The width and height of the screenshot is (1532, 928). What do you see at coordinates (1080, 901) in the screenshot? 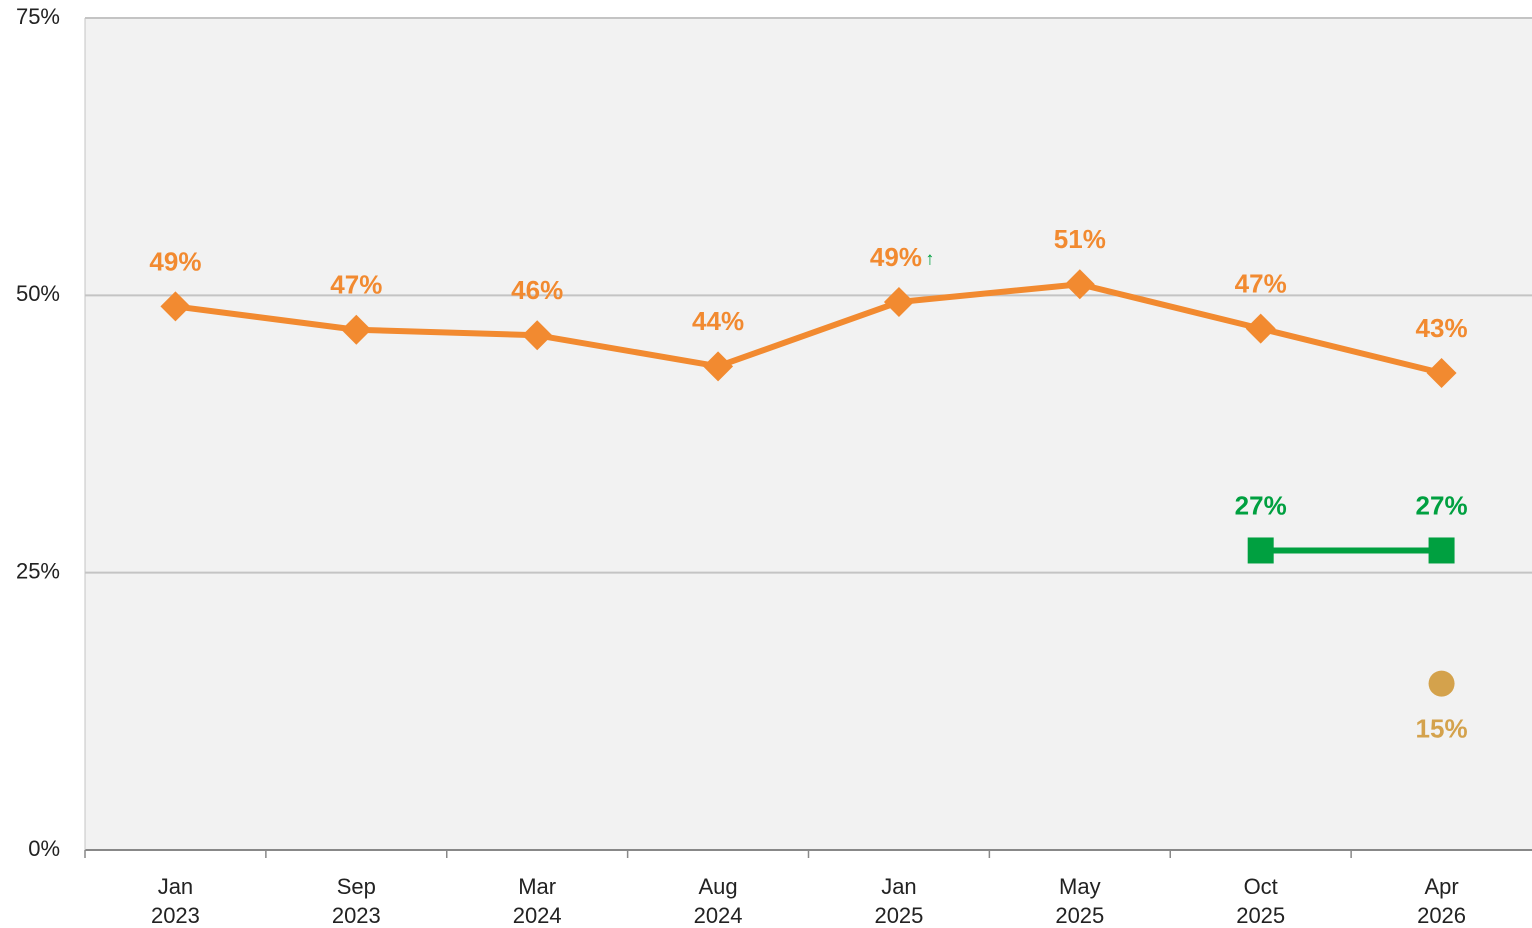
I see `x-tick-label: May 2025` at bounding box center [1080, 901].